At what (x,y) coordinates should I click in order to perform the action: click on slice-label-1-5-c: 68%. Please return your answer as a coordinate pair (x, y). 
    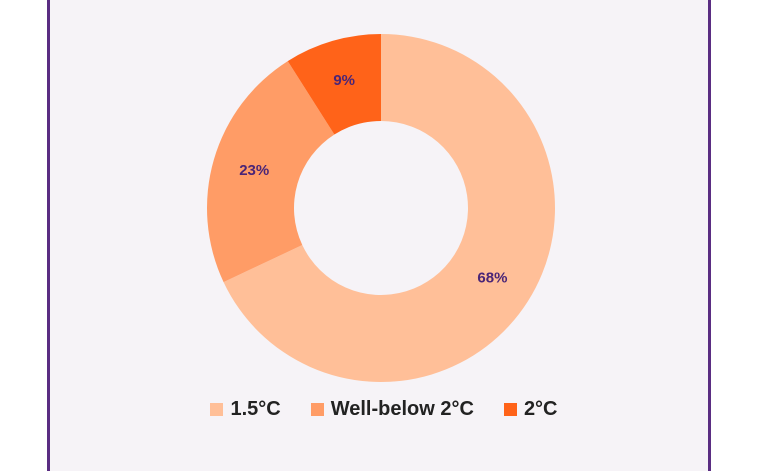
    Looking at the image, I should click on (492, 278).